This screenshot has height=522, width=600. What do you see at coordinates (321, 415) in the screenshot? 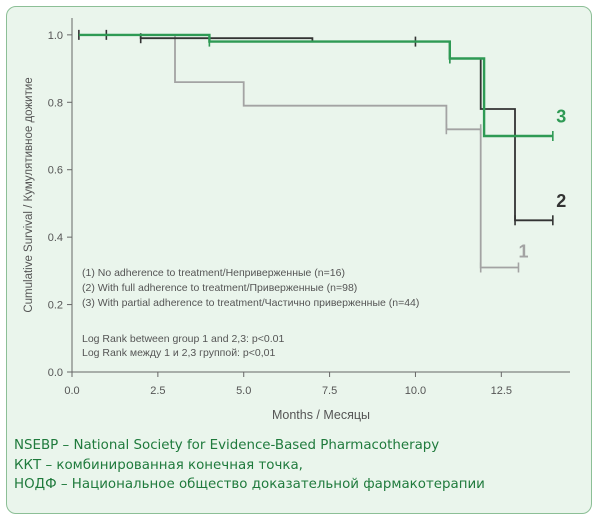
I see `x-axis-label: Months / Месяцы` at bounding box center [321, 415].